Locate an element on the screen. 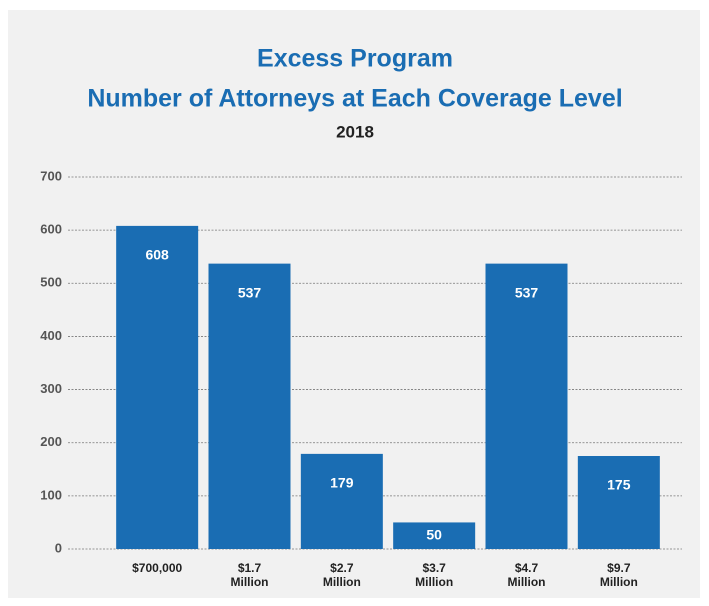  value-label: 179 is located at coordinates (342, 483).